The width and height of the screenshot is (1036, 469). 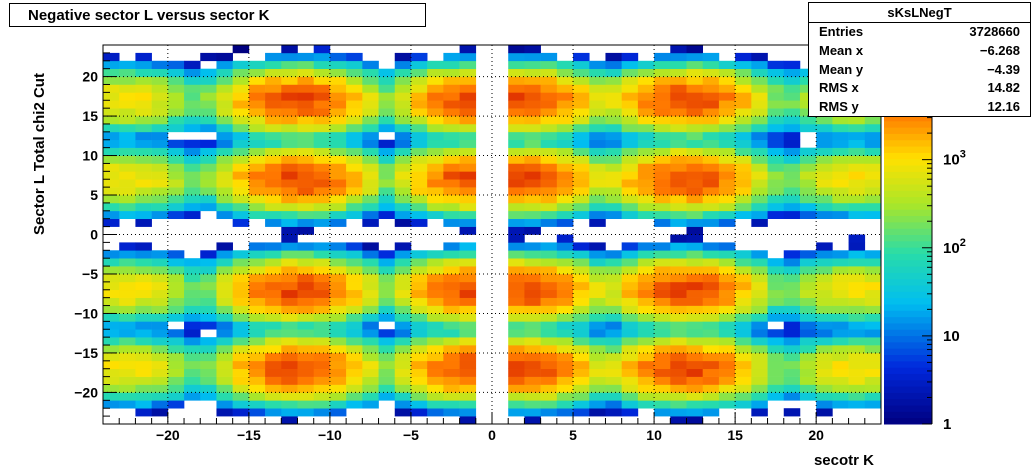 What do you see at coordinates (919, 87) in the screenshot?
I see `stats-row-rms-x: RMS x 14.82` at bounding box center [919, 87].